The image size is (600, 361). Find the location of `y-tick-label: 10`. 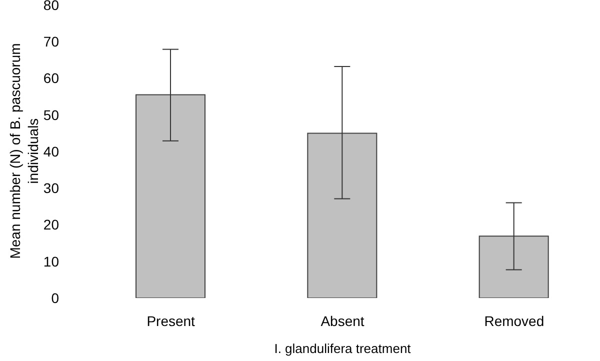

y-tick-label: 10 is located at coordinates (51, 261).